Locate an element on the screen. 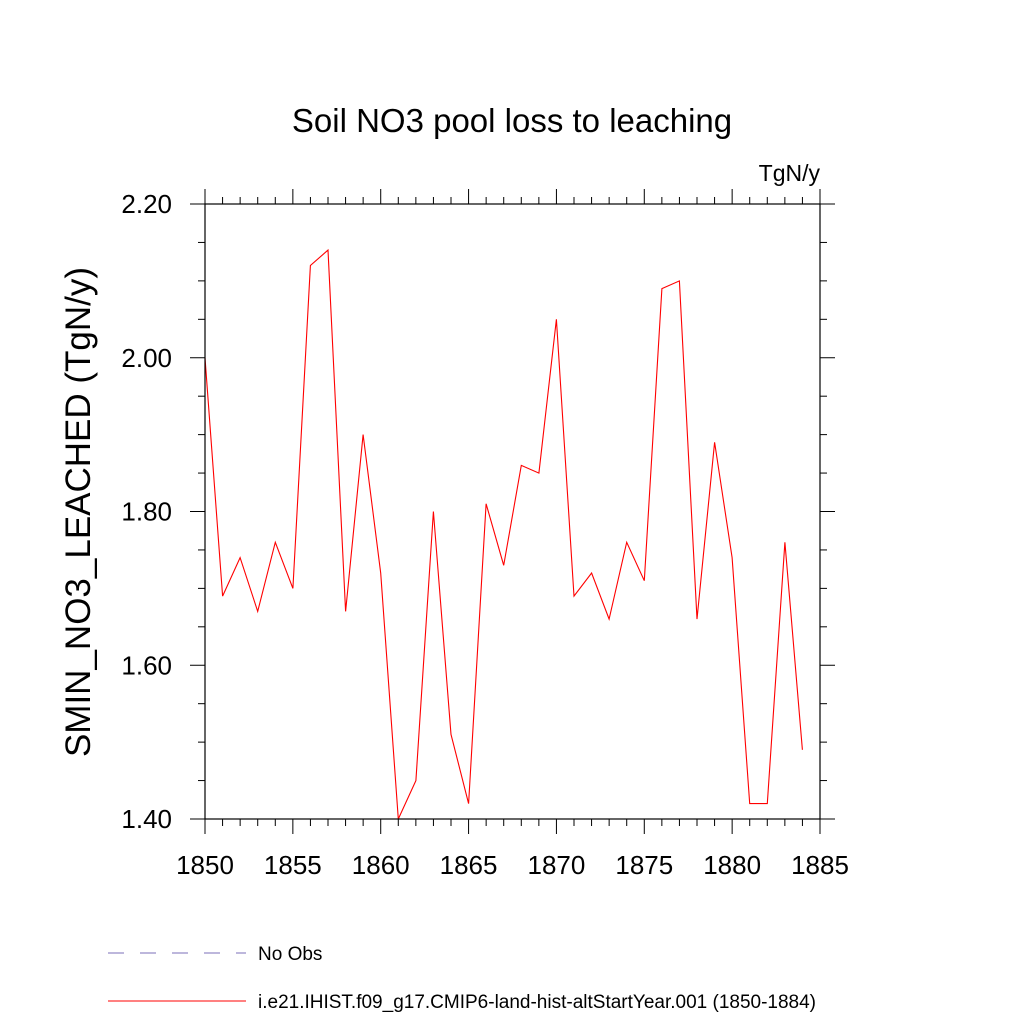 The height and width of the screenshot is (1024, 1024). y-tick-label: 1.40 is located at coordinates (146, 819).